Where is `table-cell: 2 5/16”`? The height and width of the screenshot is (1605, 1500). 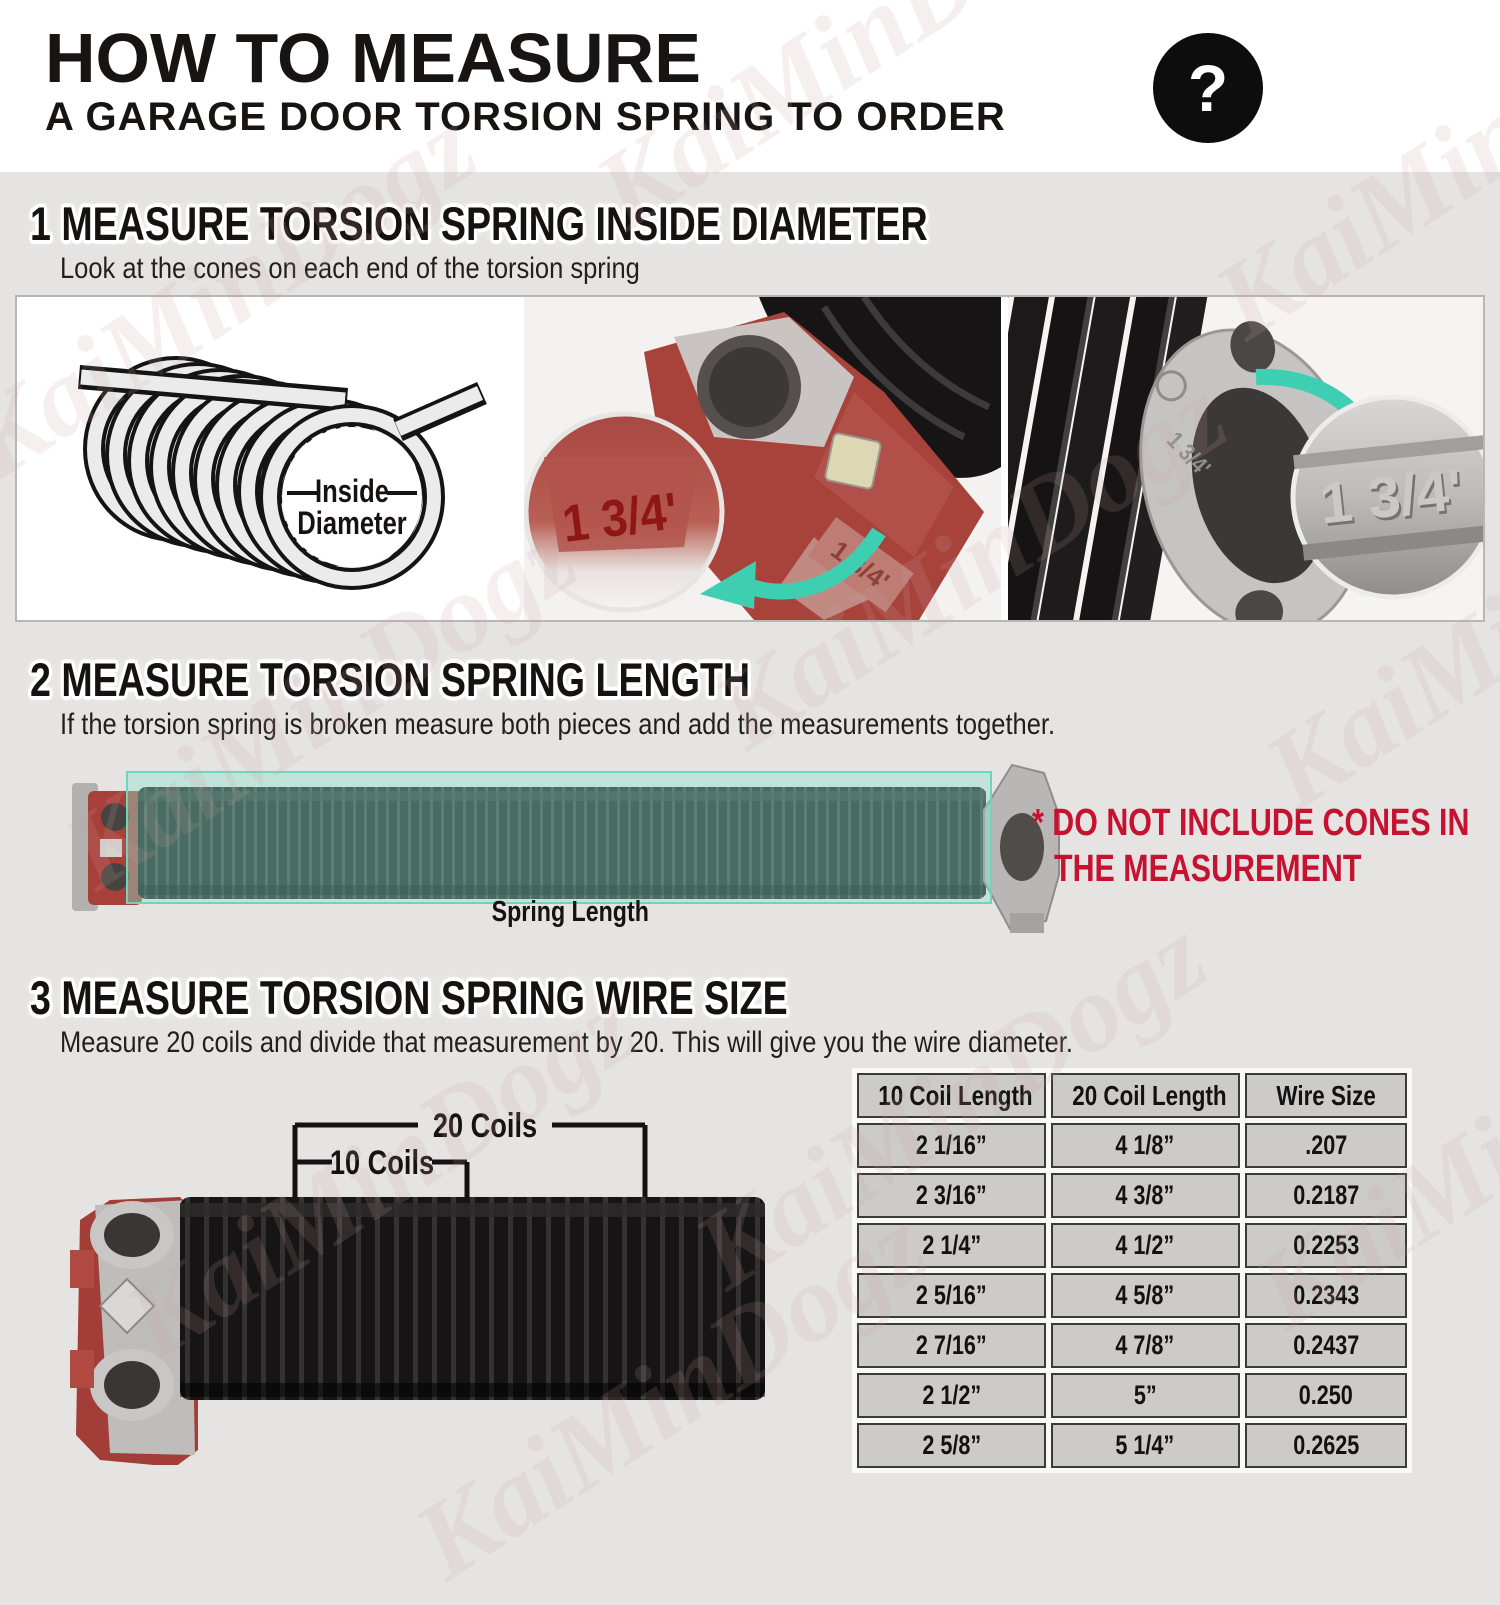 table-cell: 2 5/16” is located at coordinates (951, 1295).